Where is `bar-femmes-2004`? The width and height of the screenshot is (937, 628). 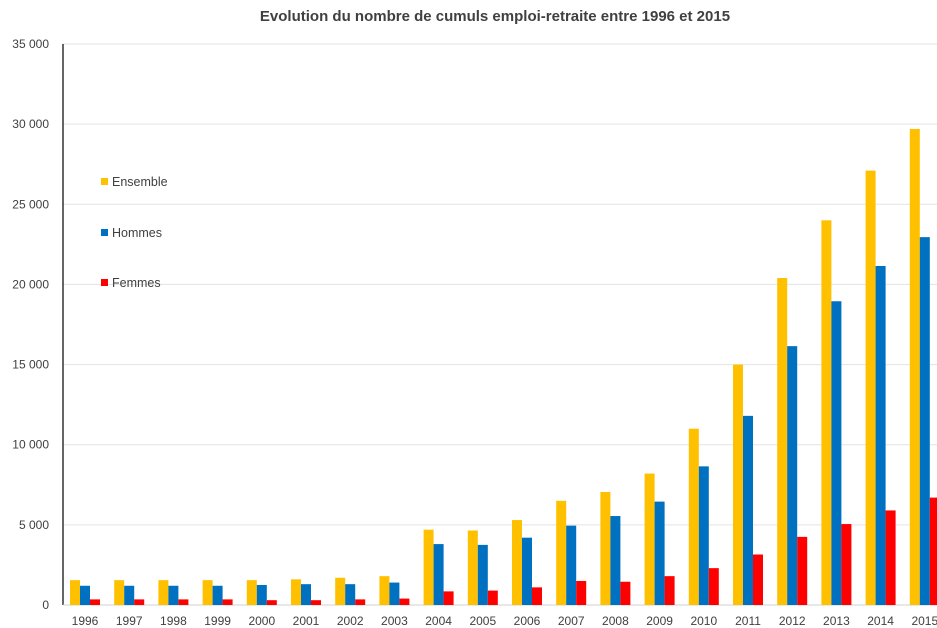
bar-femmes-2004 is located at coordinates (448, 598).